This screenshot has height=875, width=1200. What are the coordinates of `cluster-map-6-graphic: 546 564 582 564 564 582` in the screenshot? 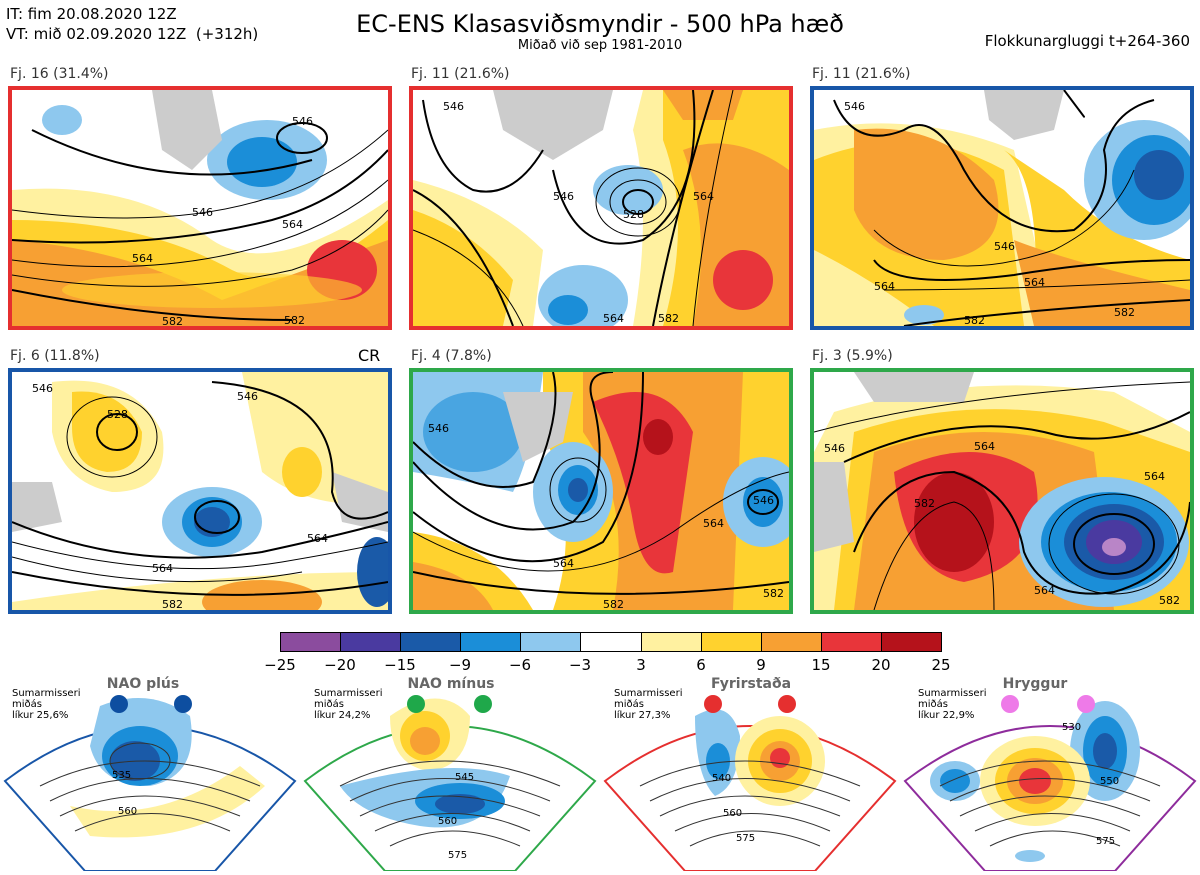 It's located at (1002, 491).